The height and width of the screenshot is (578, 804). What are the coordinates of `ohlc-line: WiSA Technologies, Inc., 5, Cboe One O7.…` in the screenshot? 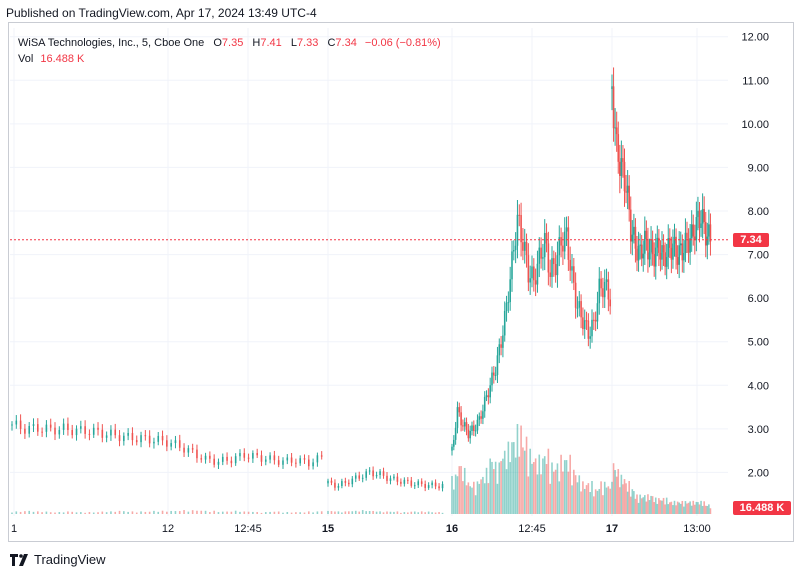 It's located at (229, 43).